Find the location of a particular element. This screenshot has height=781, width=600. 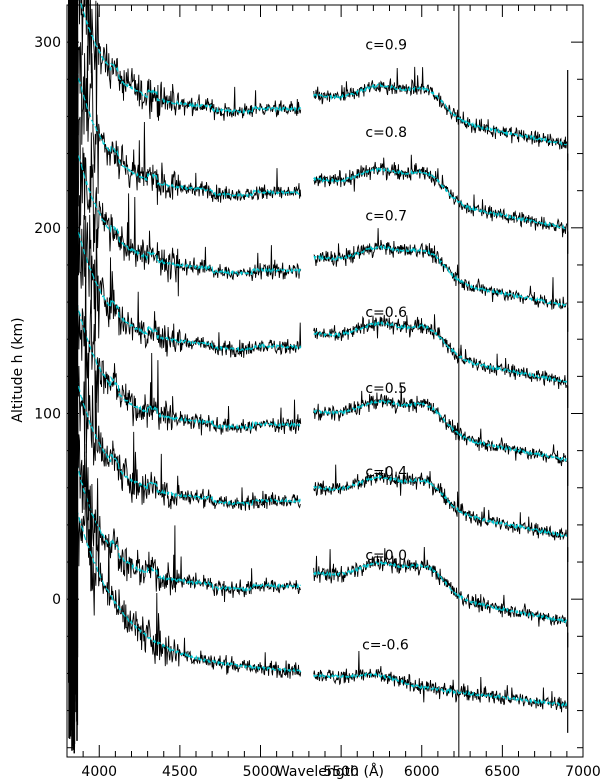

x-axis-title: Wavelength (Å) is located at coordinates (330, 771).